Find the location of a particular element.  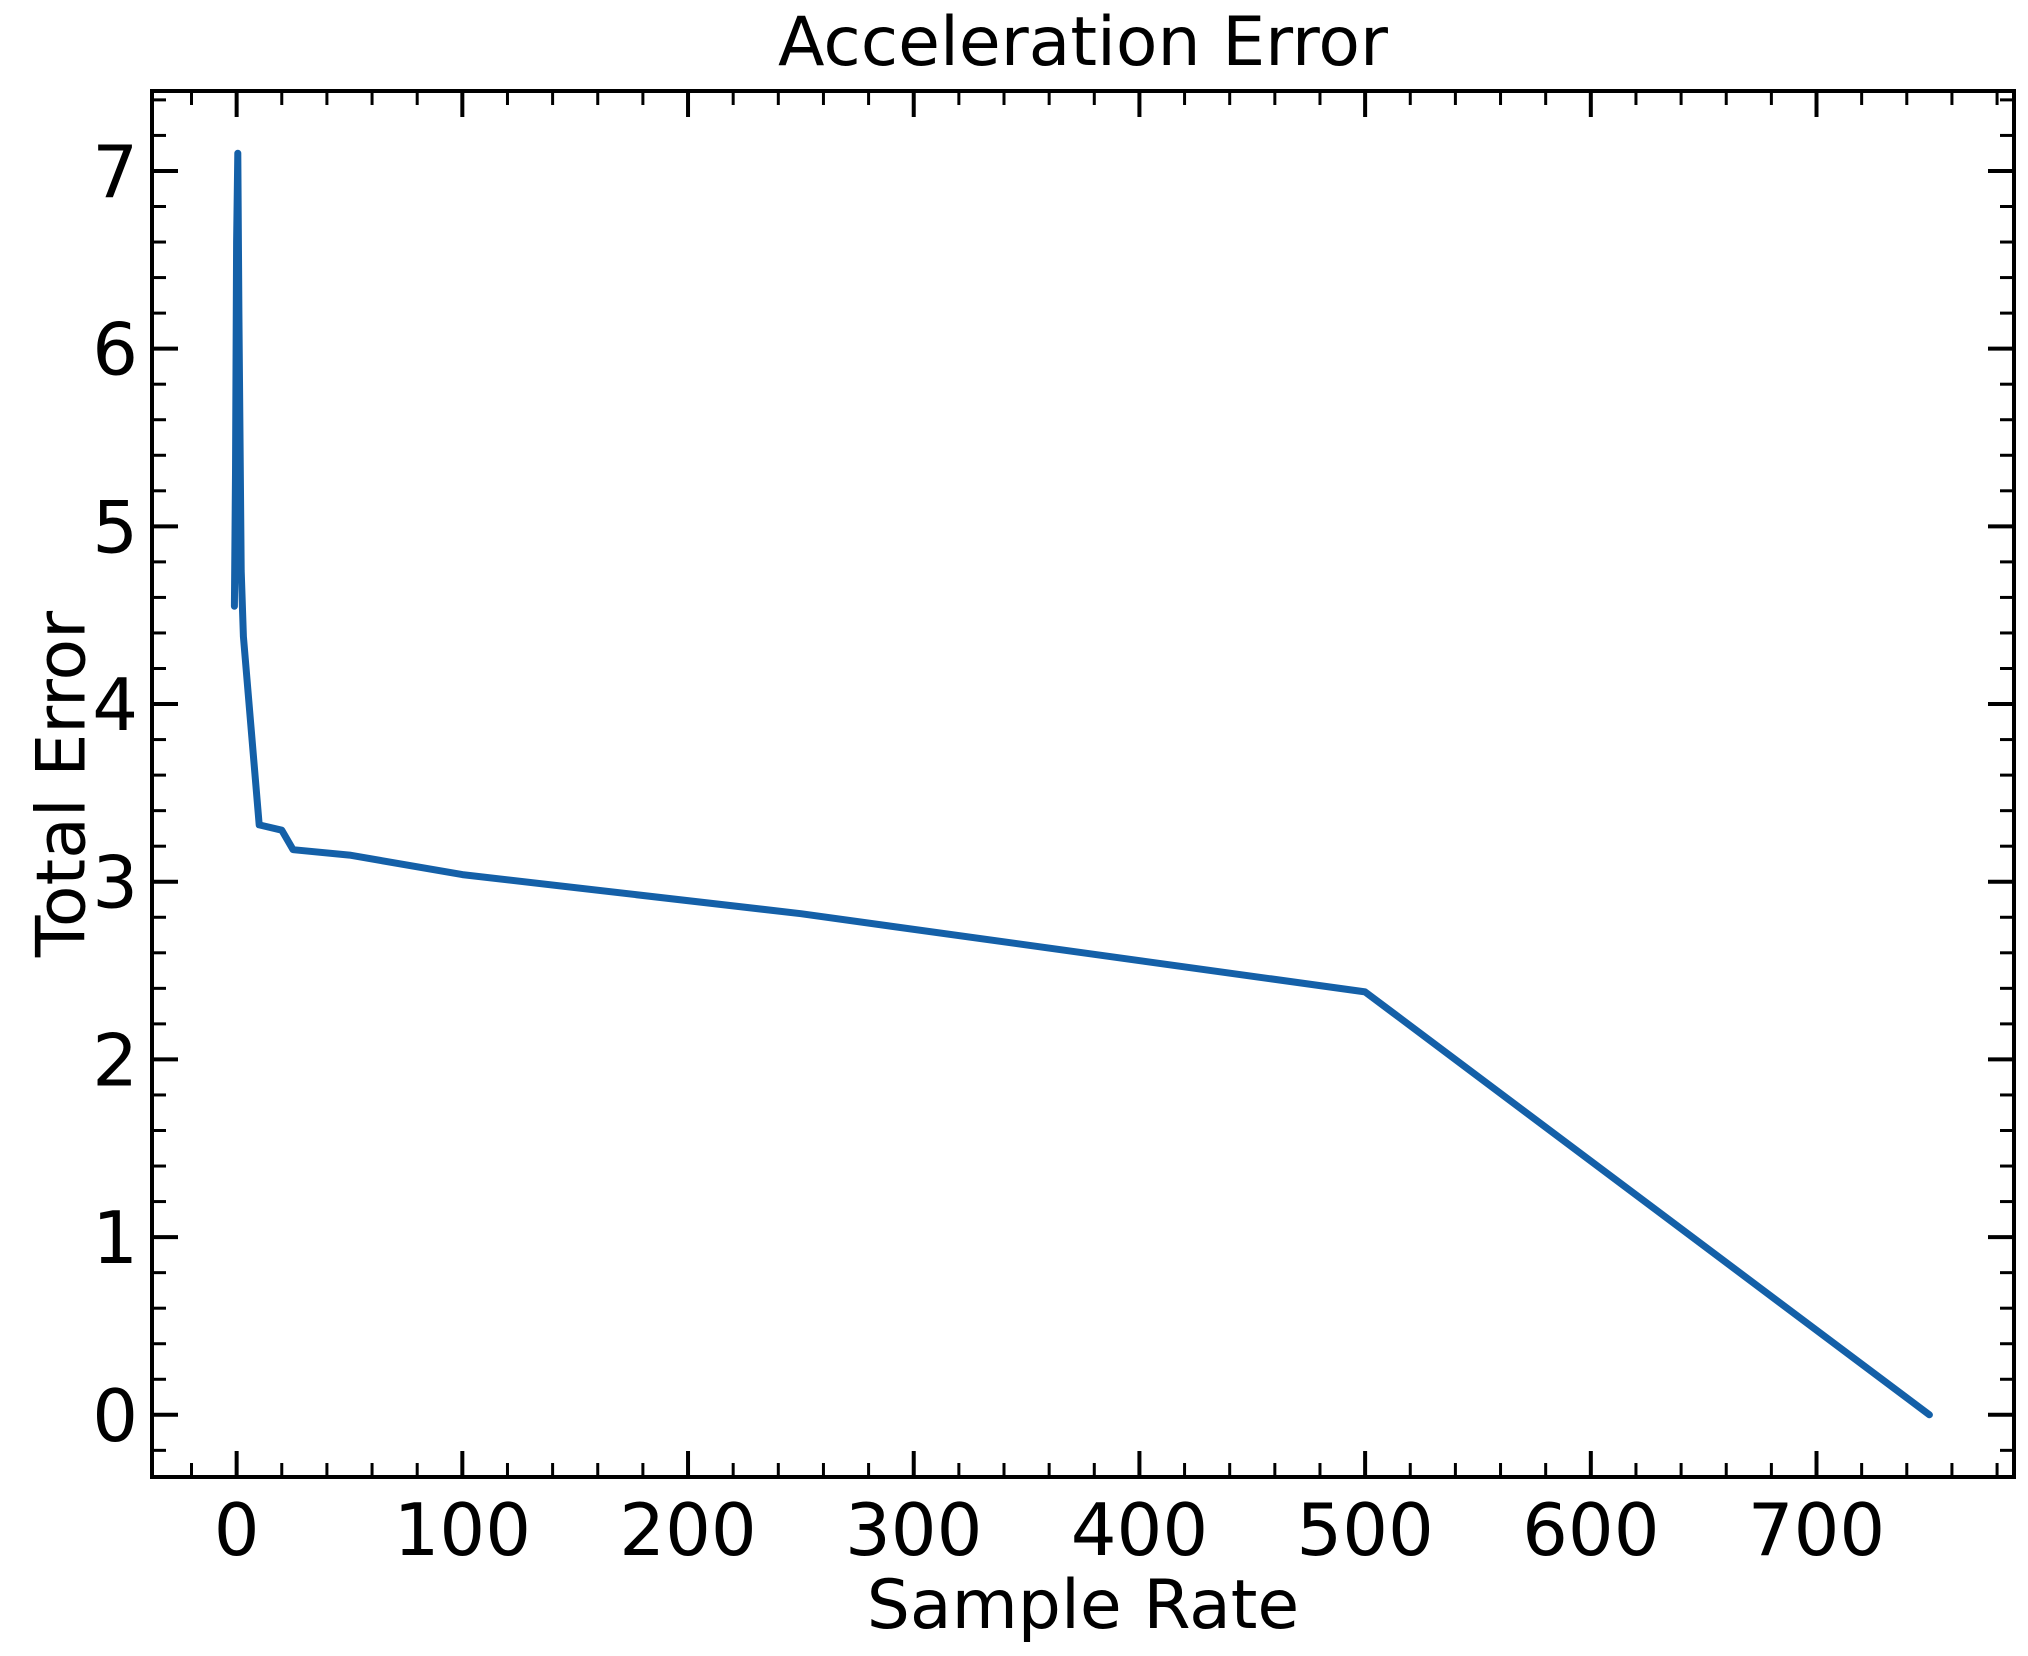

y-tick-label: 0 is located at coordinates (115, 1416).